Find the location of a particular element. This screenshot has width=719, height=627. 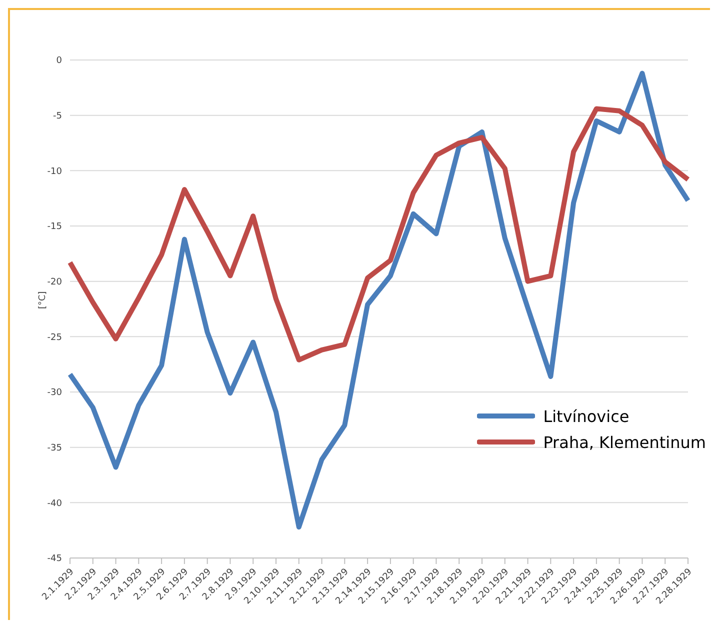

y-tick-label: -15 is located at coordinates (54, 227).